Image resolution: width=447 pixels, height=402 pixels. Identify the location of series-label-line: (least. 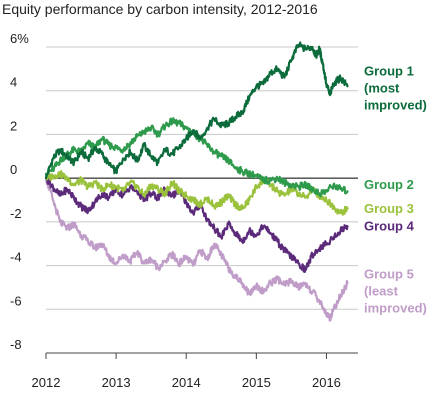
(381, 291).